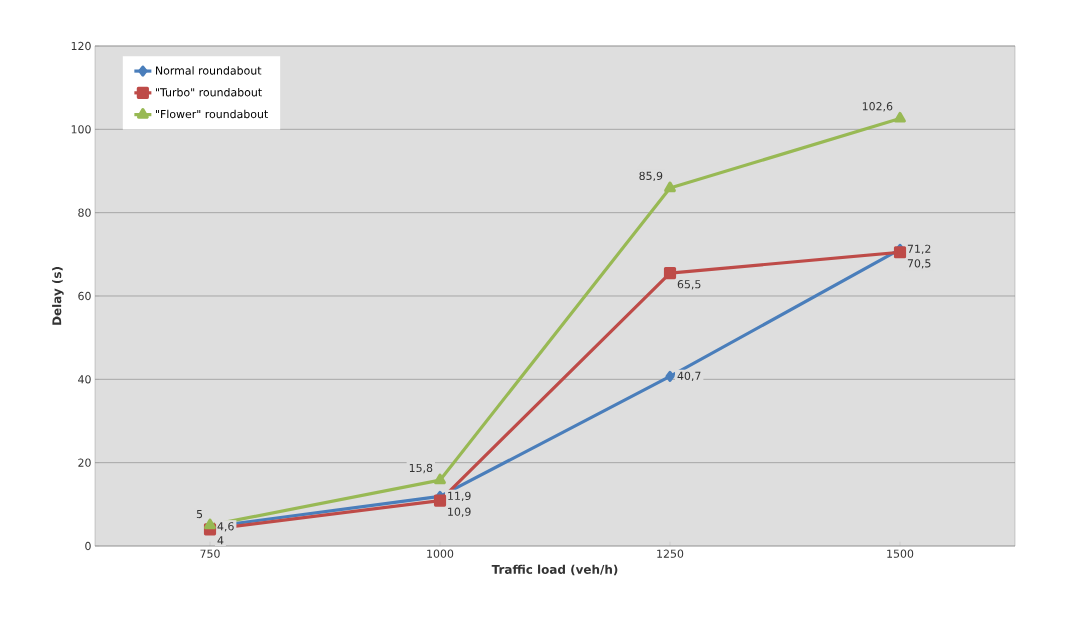 Image resolution: width=1076 pixels, height=626 pixels. I want to click on y-tick-label: 40, so click(84, 379).